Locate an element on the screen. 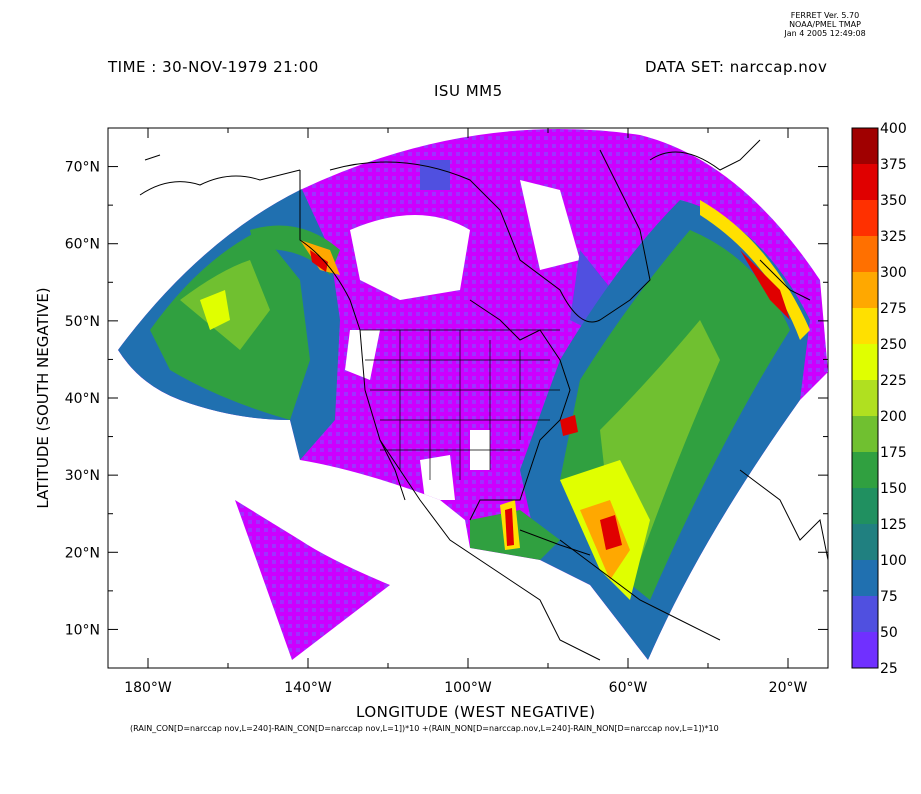  dataset-label: DATA SET: narccap.nov is located at coordinates (736, 67).